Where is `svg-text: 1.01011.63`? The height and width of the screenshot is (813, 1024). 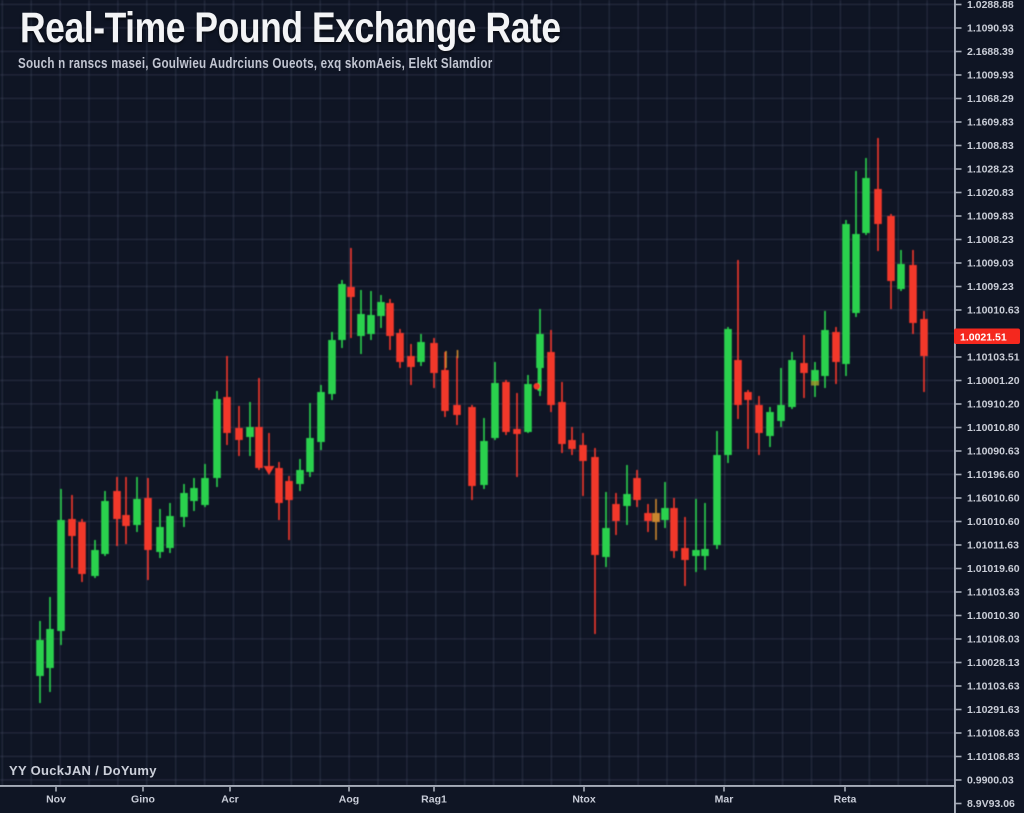
svg-text: 1.01011.63 is located at coordinates (993, 546).